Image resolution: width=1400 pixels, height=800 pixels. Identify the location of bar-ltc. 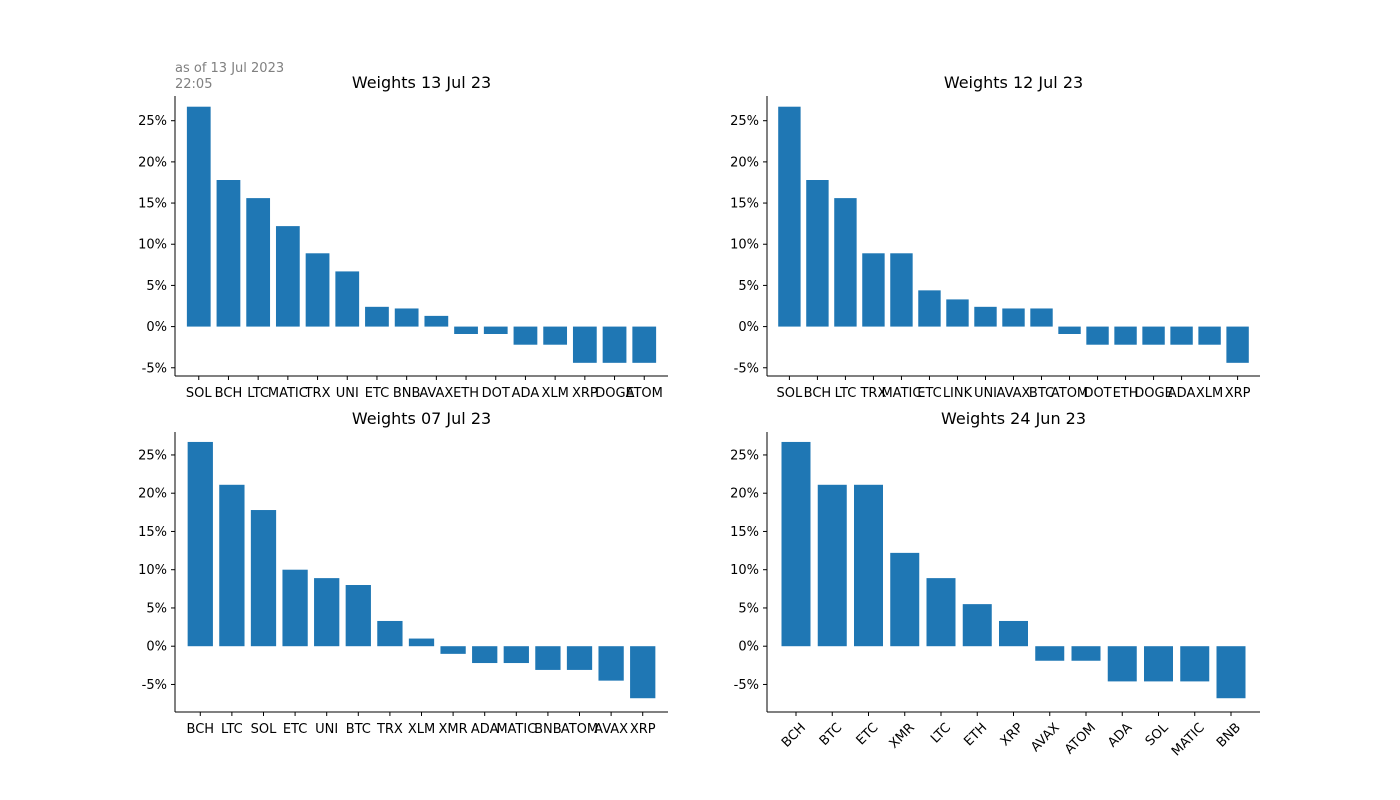
(845, 262).